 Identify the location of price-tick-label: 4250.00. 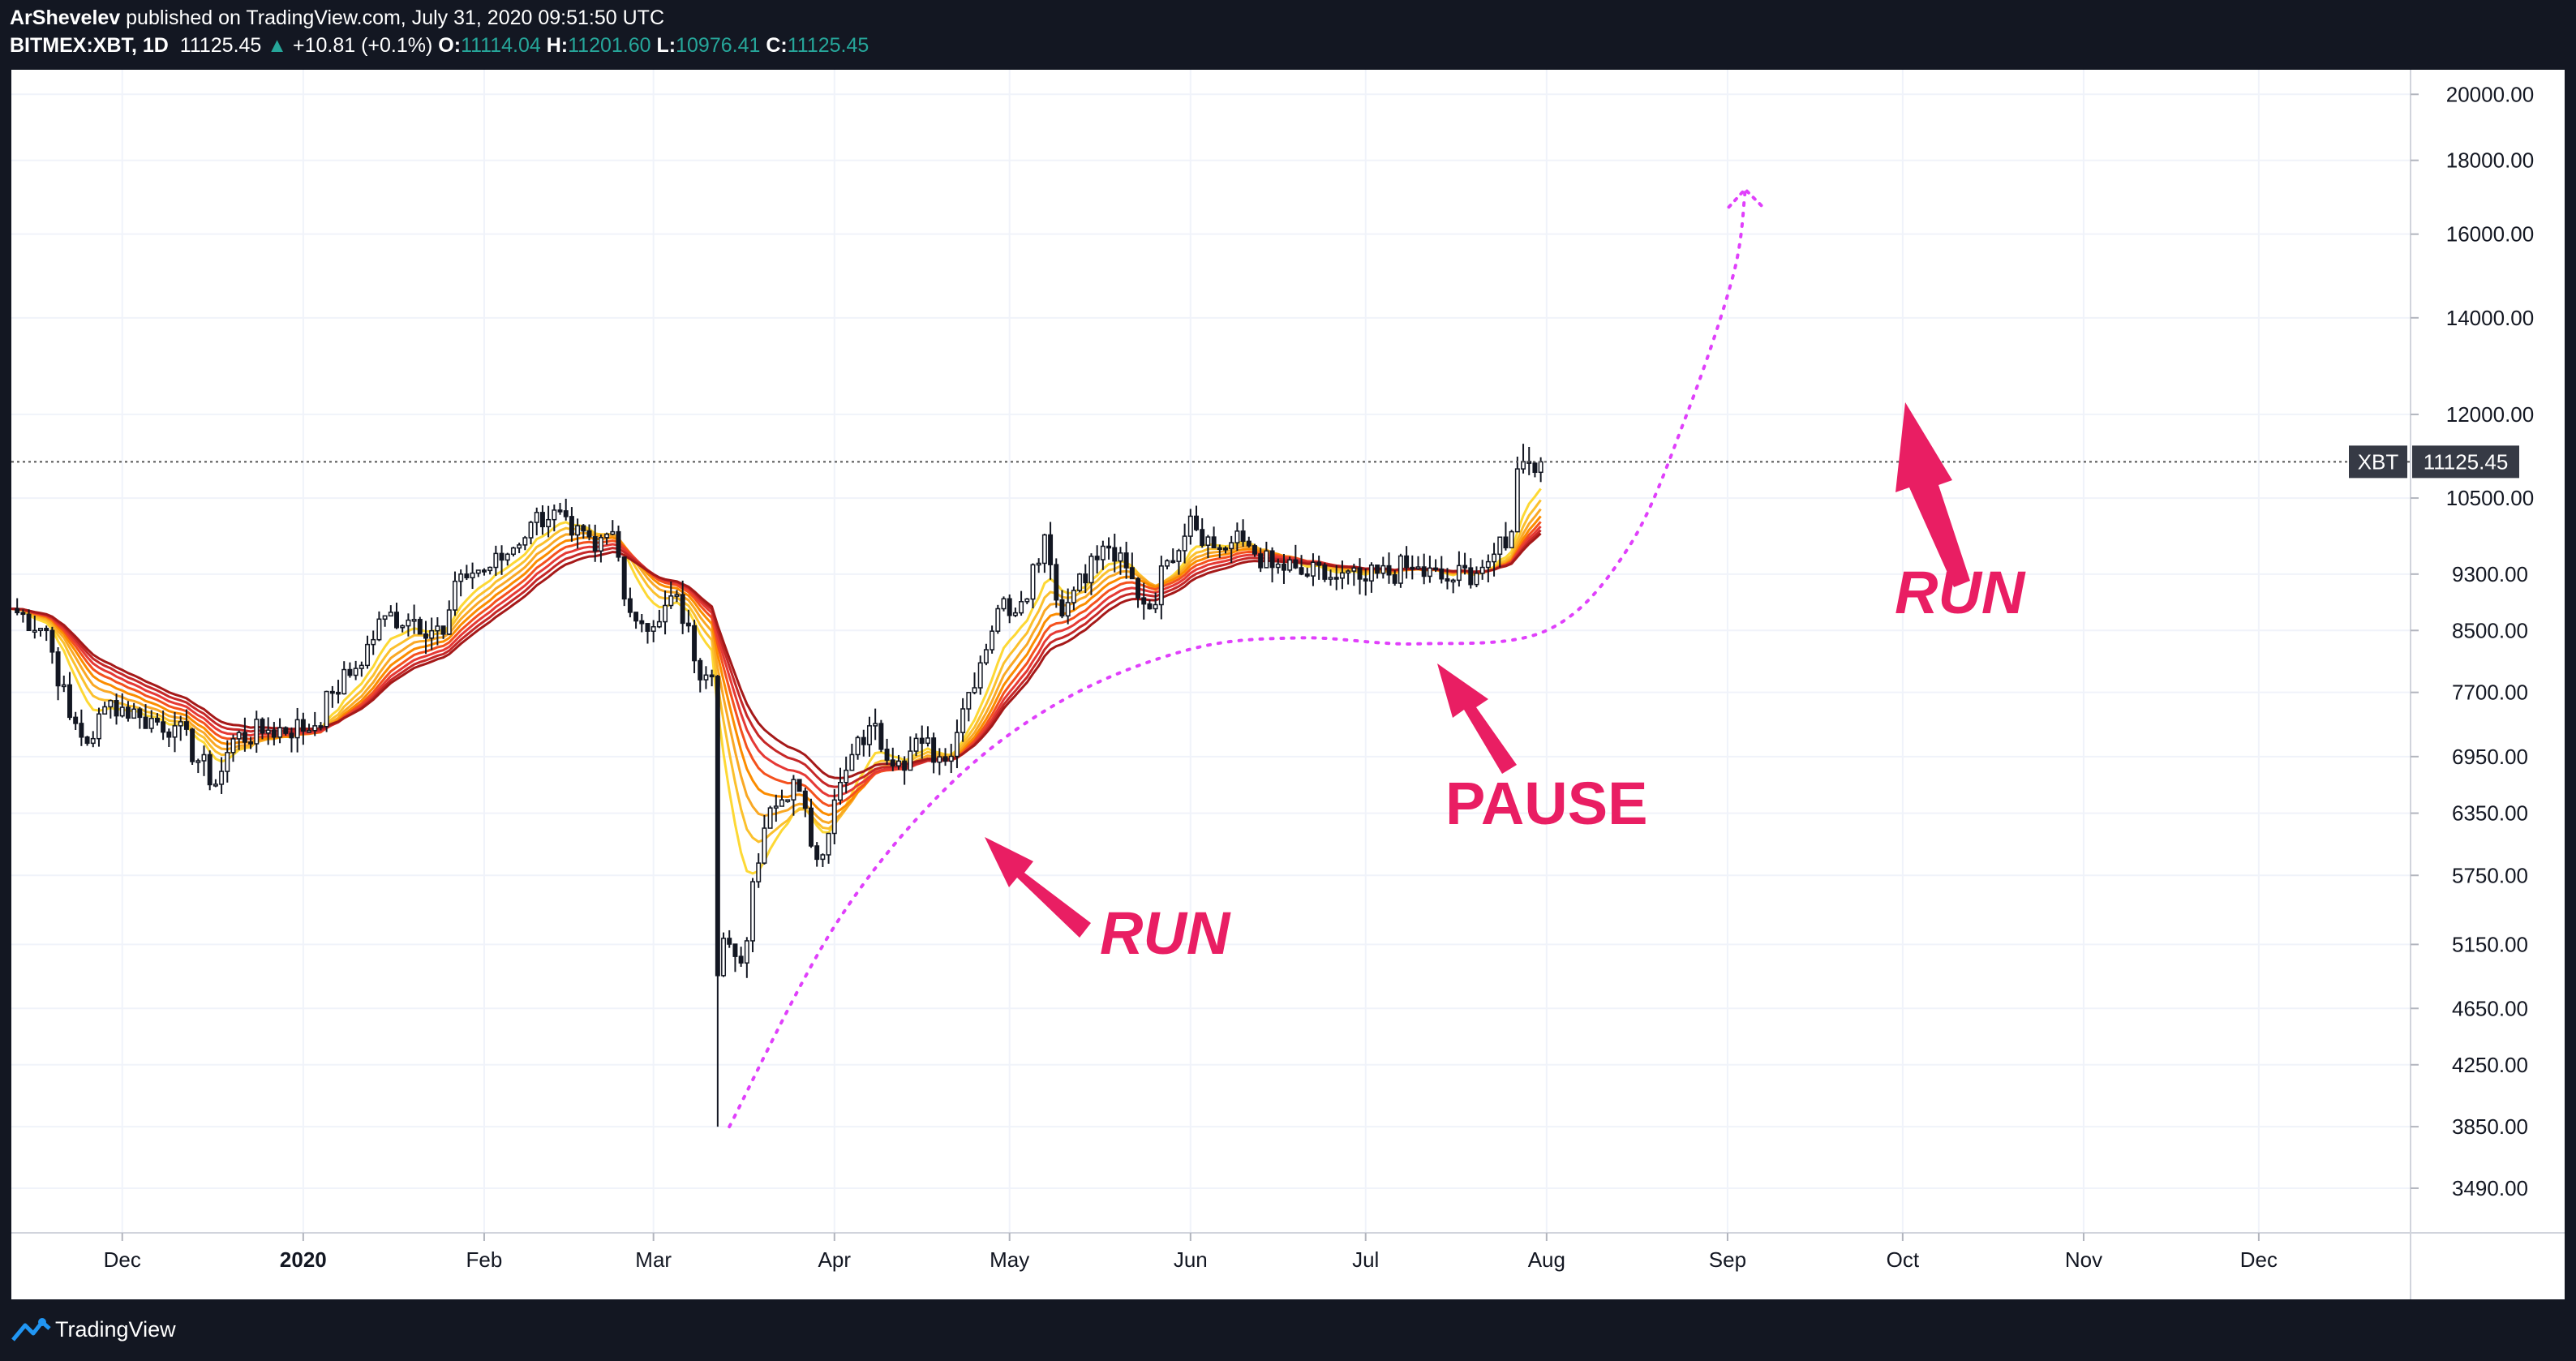
(2490, 1065).